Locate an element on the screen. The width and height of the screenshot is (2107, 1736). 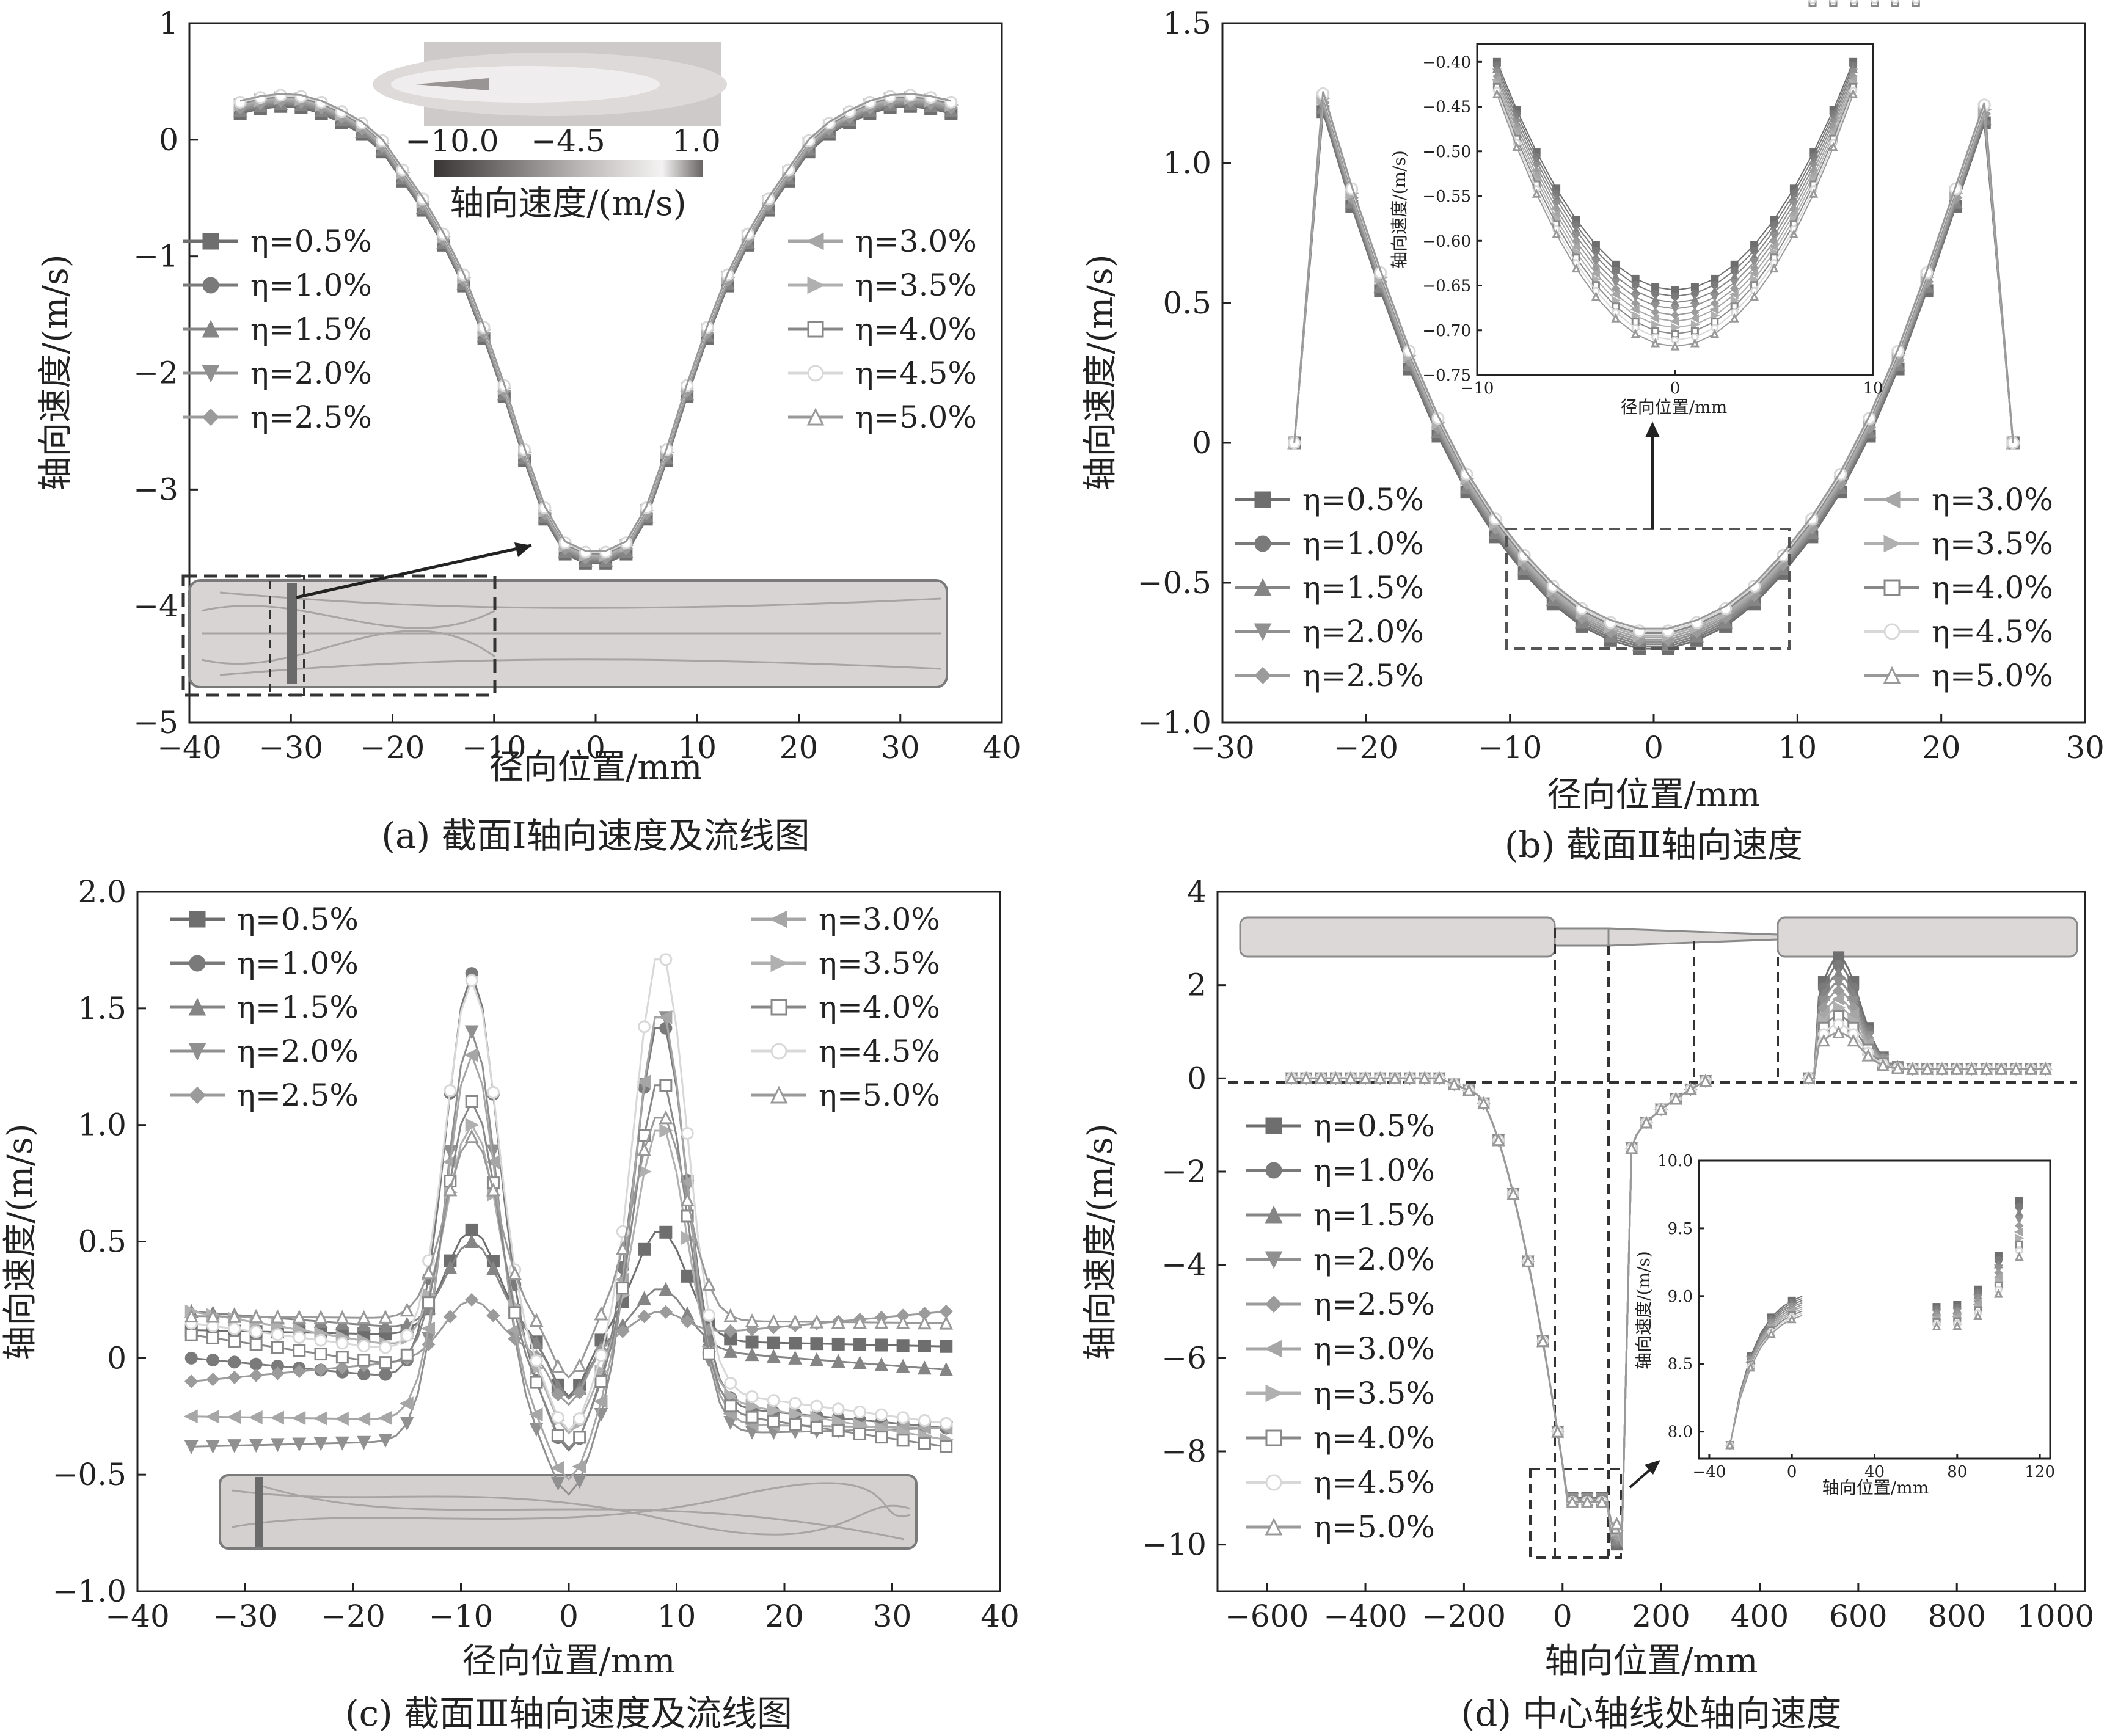
panel-b-caption: (b) 截面Ⅱ轴向速度 is located at coordinates (1654, 845).